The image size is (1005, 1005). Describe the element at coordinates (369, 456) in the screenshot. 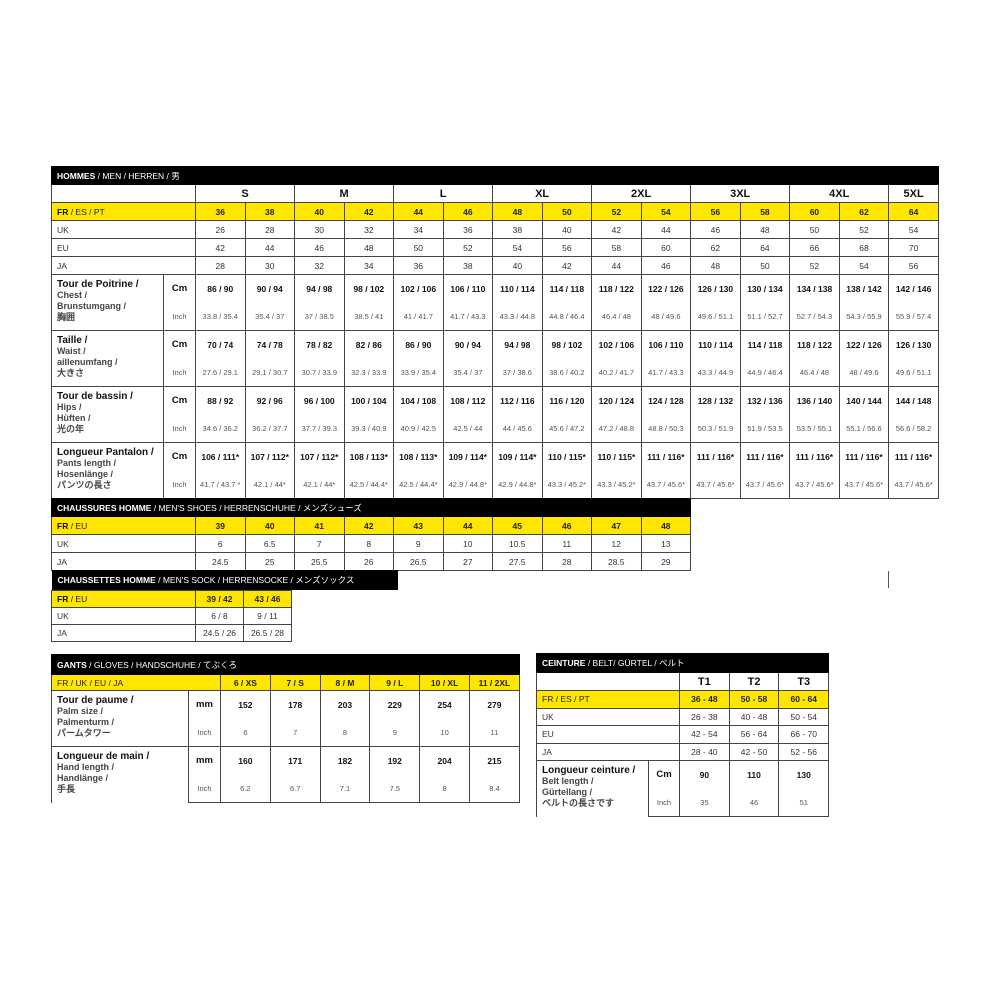

I see `metric-value: 108 / 113*` at that location.